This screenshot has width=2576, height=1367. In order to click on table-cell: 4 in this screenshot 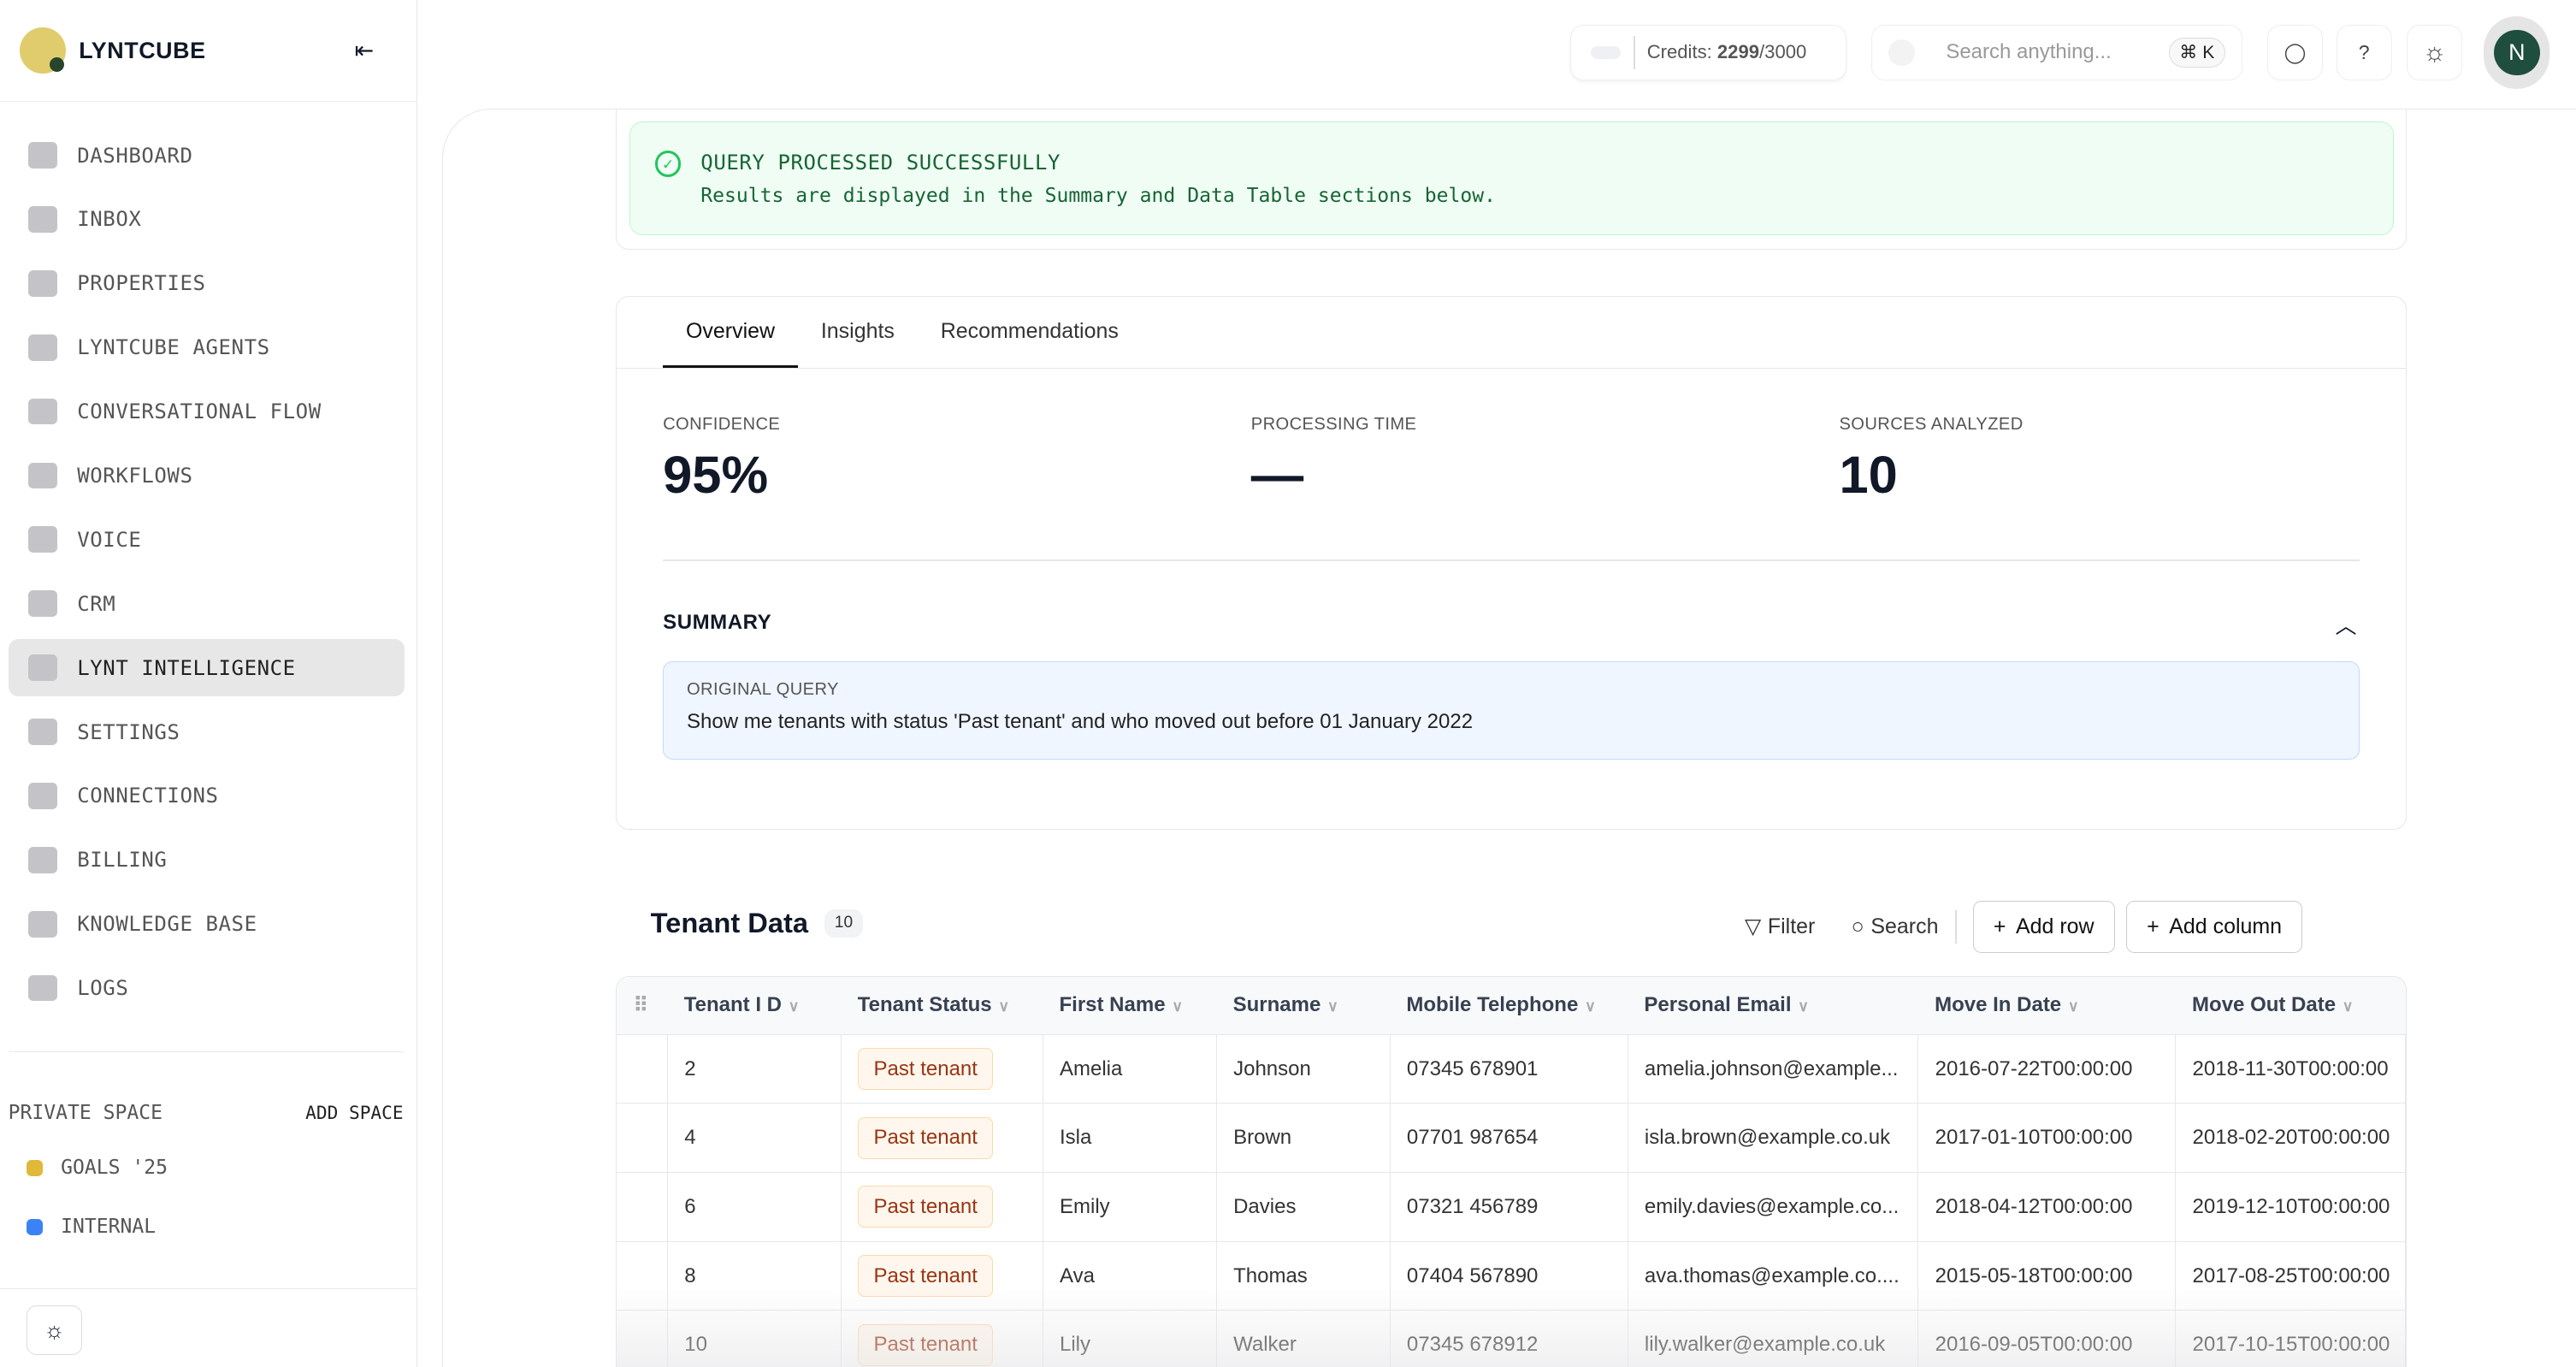, I will do `click(754, 1138)`.